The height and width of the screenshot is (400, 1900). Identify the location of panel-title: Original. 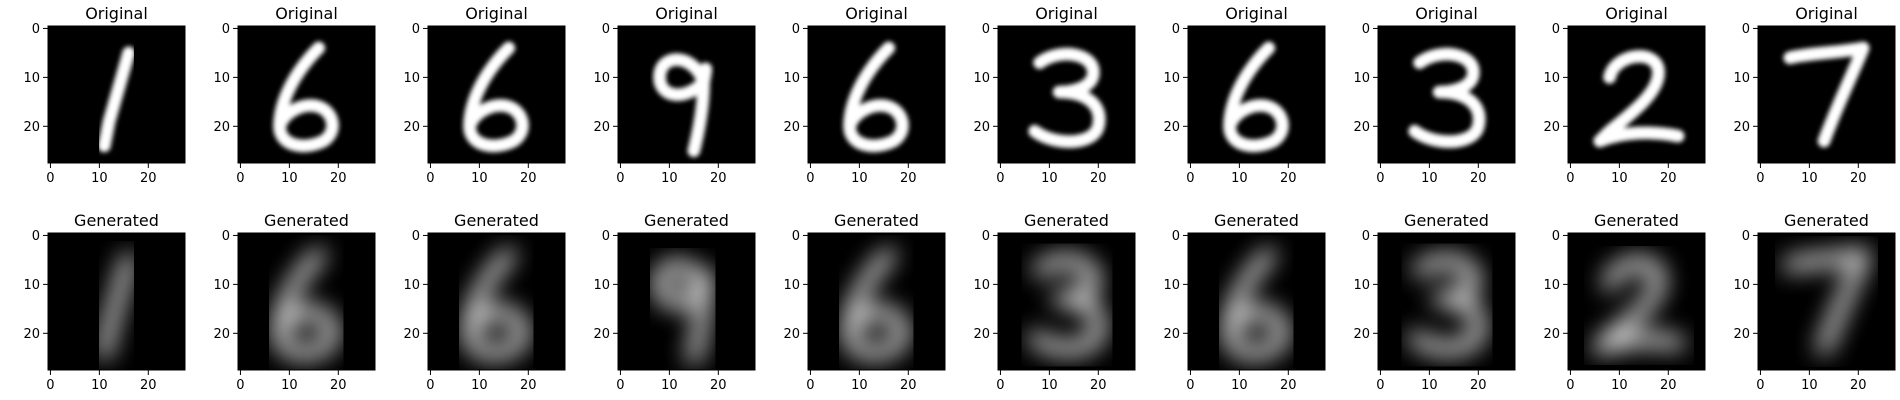
(1446, 13).